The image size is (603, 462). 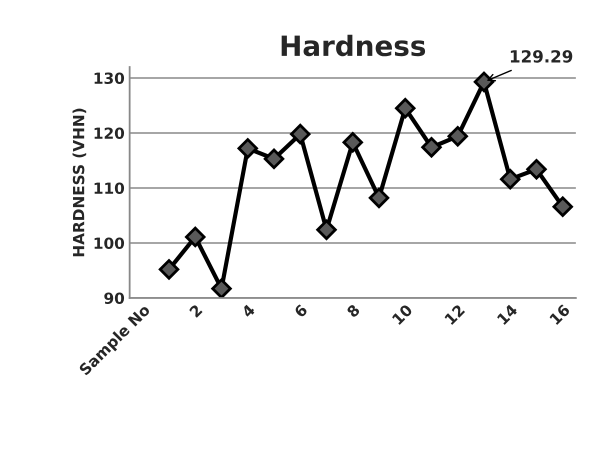 I want to click on x-tick-label: 2, so click(x=195, y=311).